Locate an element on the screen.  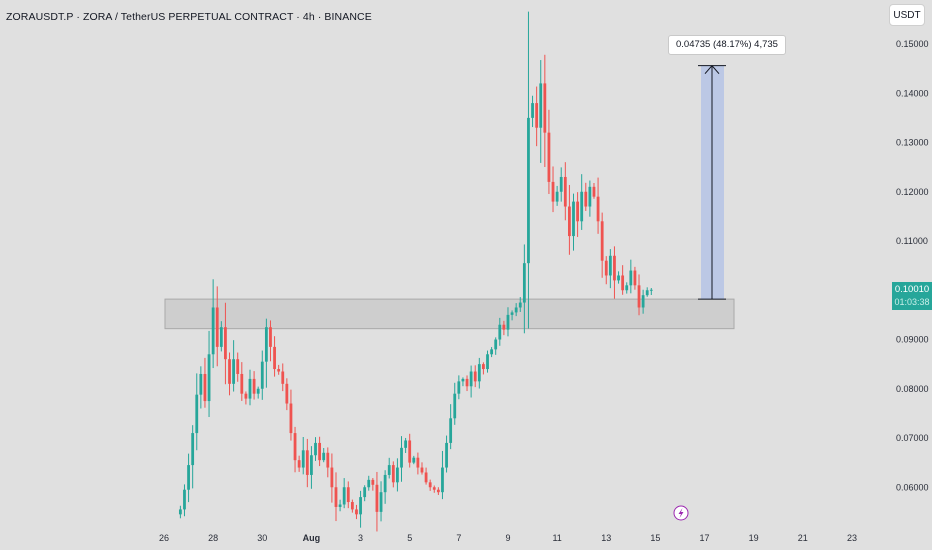
support-zone-layer is located at coordinates (449, 314).